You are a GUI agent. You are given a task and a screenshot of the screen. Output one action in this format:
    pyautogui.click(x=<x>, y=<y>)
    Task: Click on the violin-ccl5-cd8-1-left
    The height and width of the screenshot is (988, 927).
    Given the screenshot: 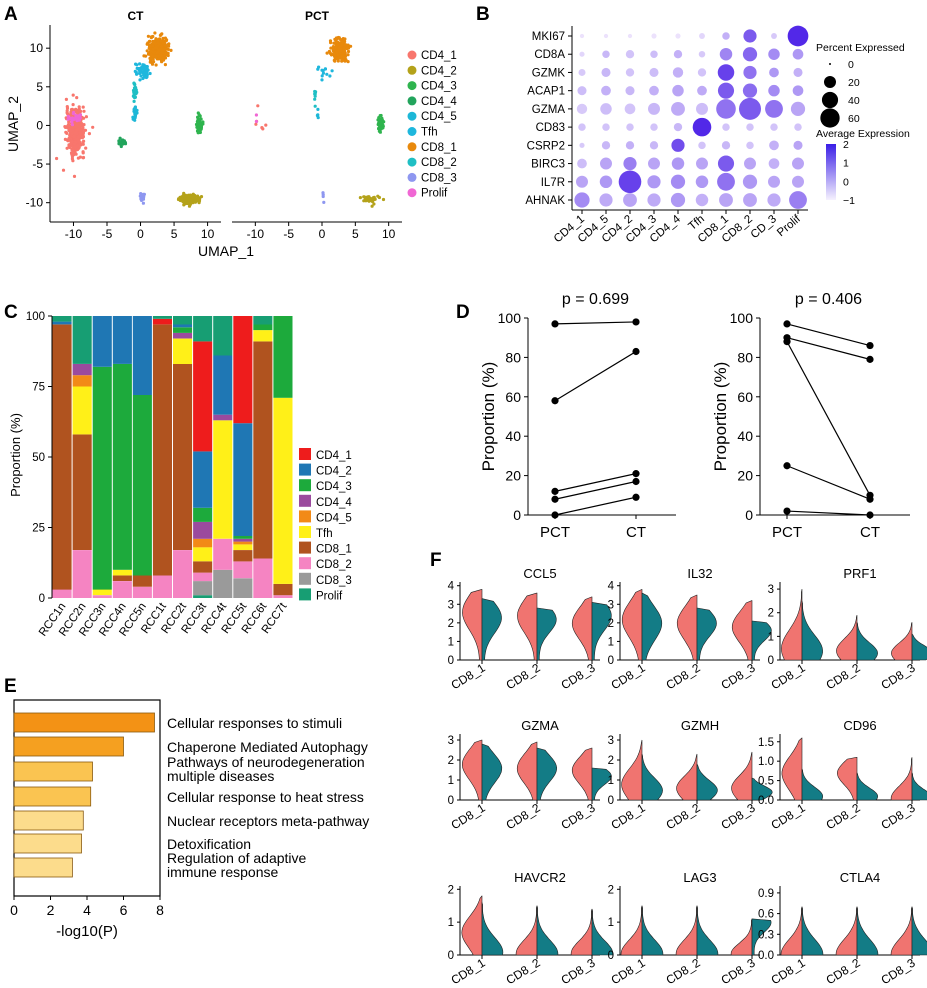 What is the action you would take?
    pyautogui.click(x=472, y=625)
    